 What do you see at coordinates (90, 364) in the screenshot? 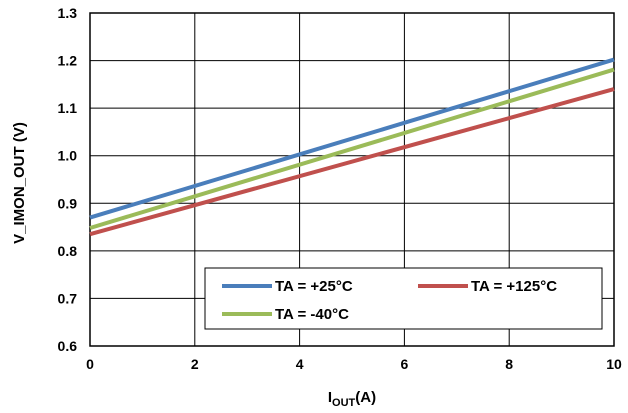
I see `x-tick-label: 0` at bounding box center [90, 364].